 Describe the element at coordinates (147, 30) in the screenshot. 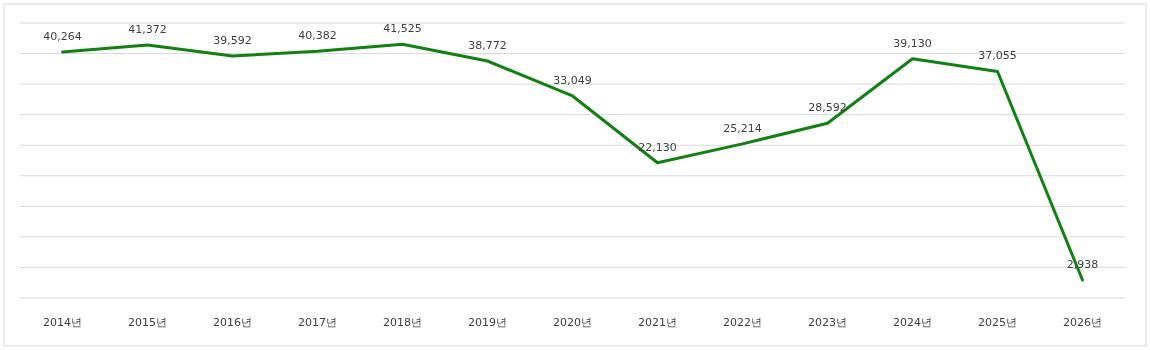

I see `data-label: 41,372` at that location.